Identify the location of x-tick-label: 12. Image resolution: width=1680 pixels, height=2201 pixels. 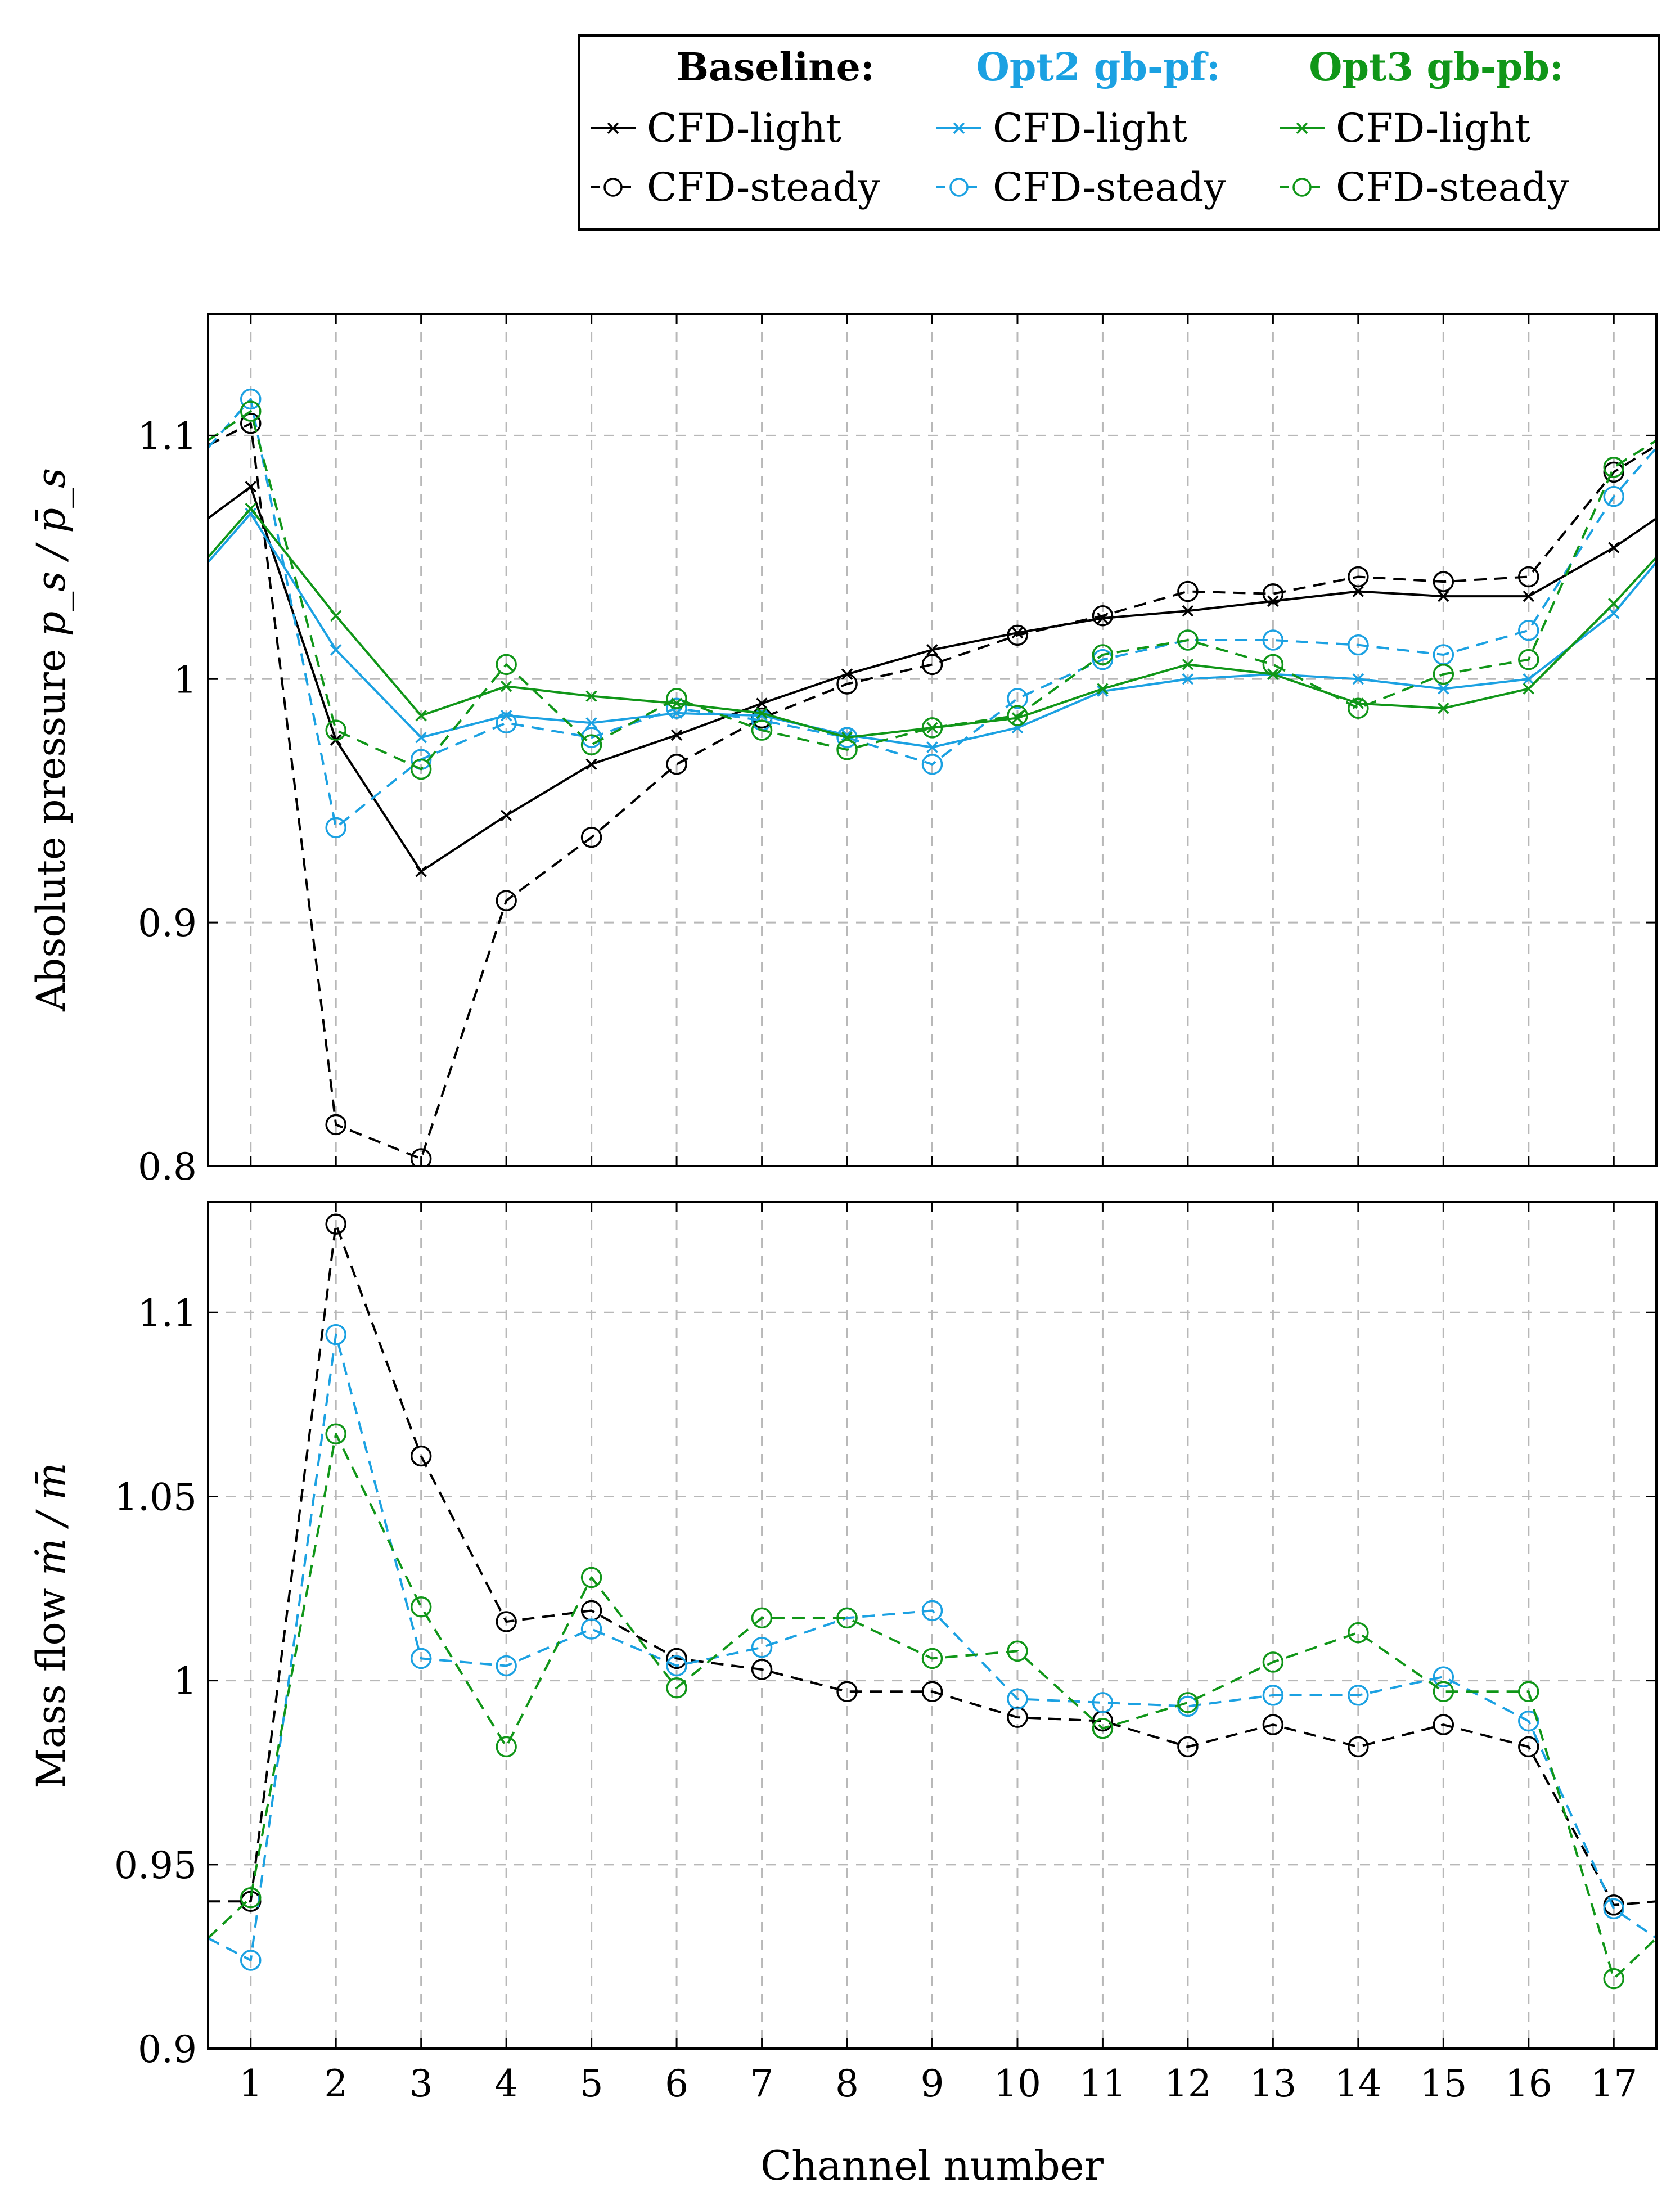
(1187, 2083).